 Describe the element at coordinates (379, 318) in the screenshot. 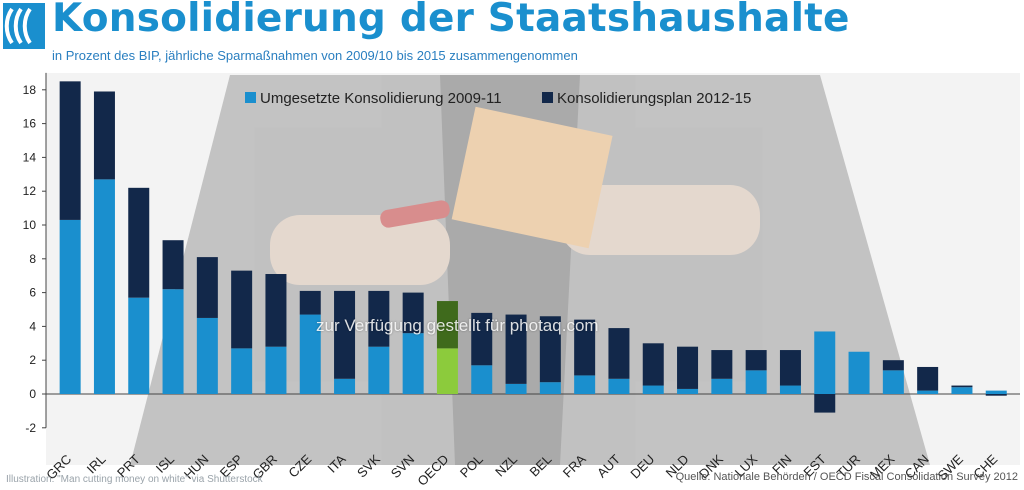

I see `bar-plan-svk` at that location.